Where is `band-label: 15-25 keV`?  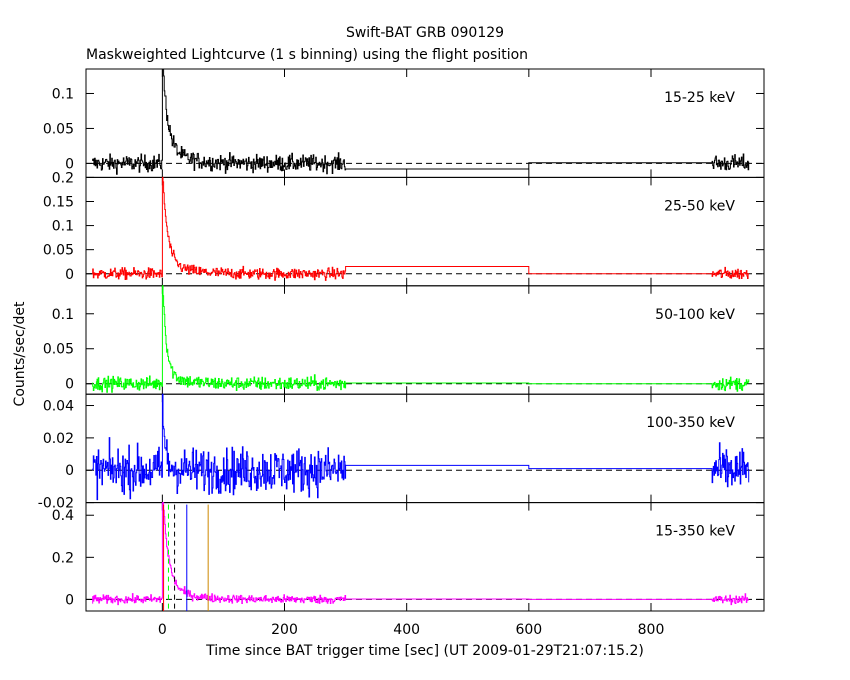
band-label: 15-25 keV is located at coordinates (699, 98).